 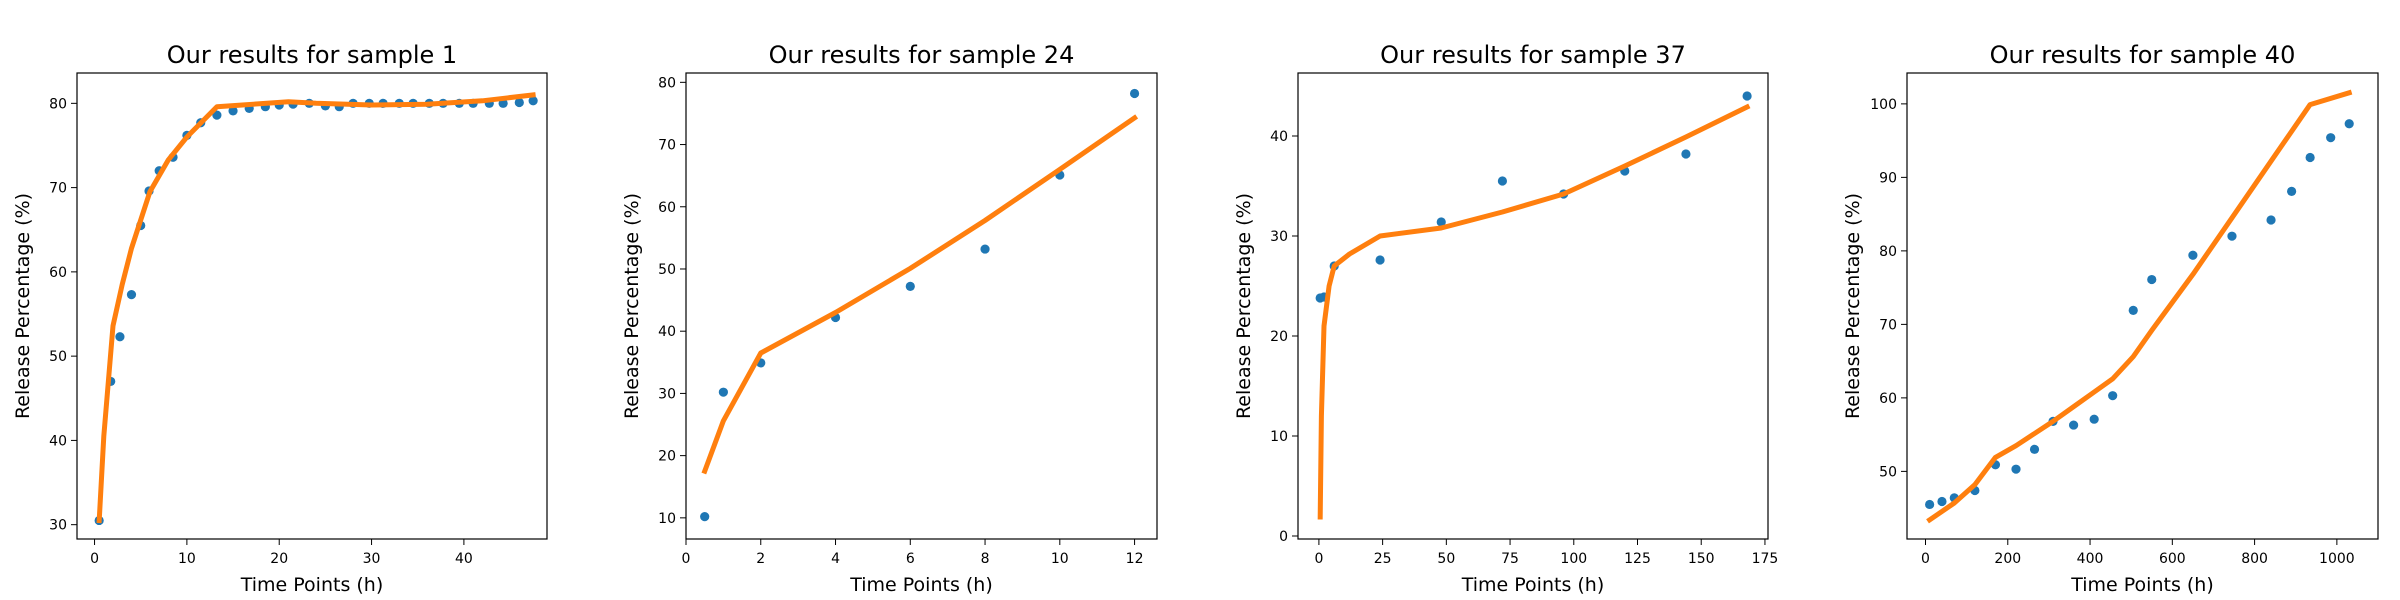 I want to click on x-tick-label: 50, so click(x=1446, y=559).